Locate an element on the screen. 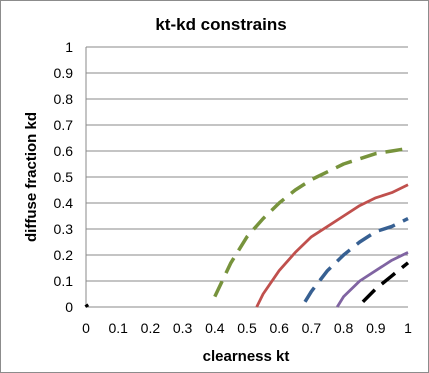  y-tick-label-9: 0.9 is located at coordinates (64, 73).